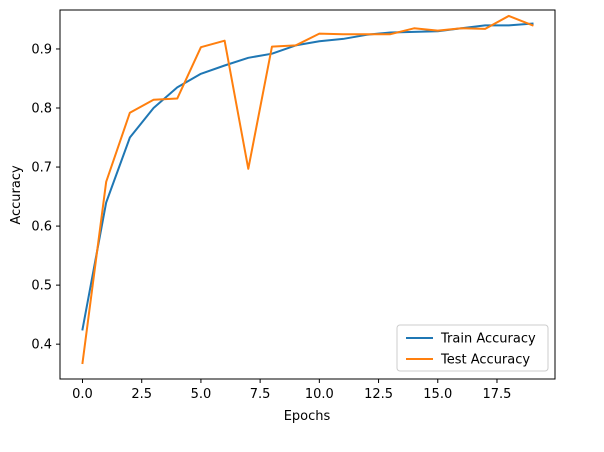 This screenshot has height=452, width=604. Describe the element at coordinates (41, 49) in the screenshot. I see `y-tick-label: 0.9` at that location.